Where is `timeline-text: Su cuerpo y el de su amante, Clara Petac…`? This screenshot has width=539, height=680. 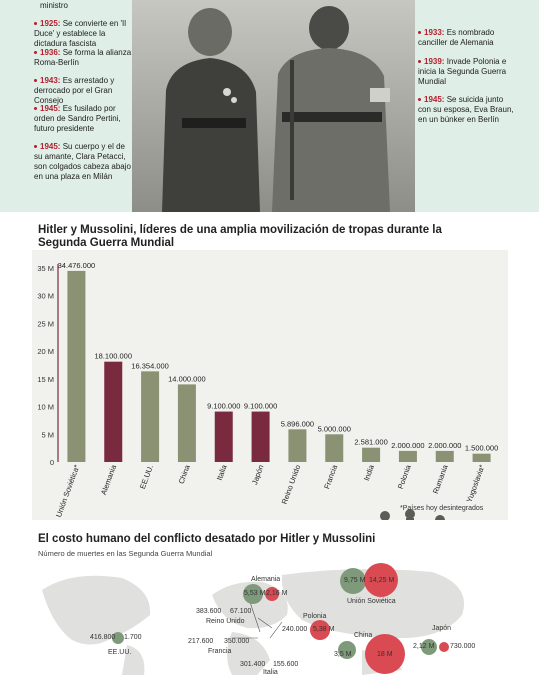 timeline-text: Su cuerpo y el de su amante, Clara Petac… is located at coordinates (82, 161).